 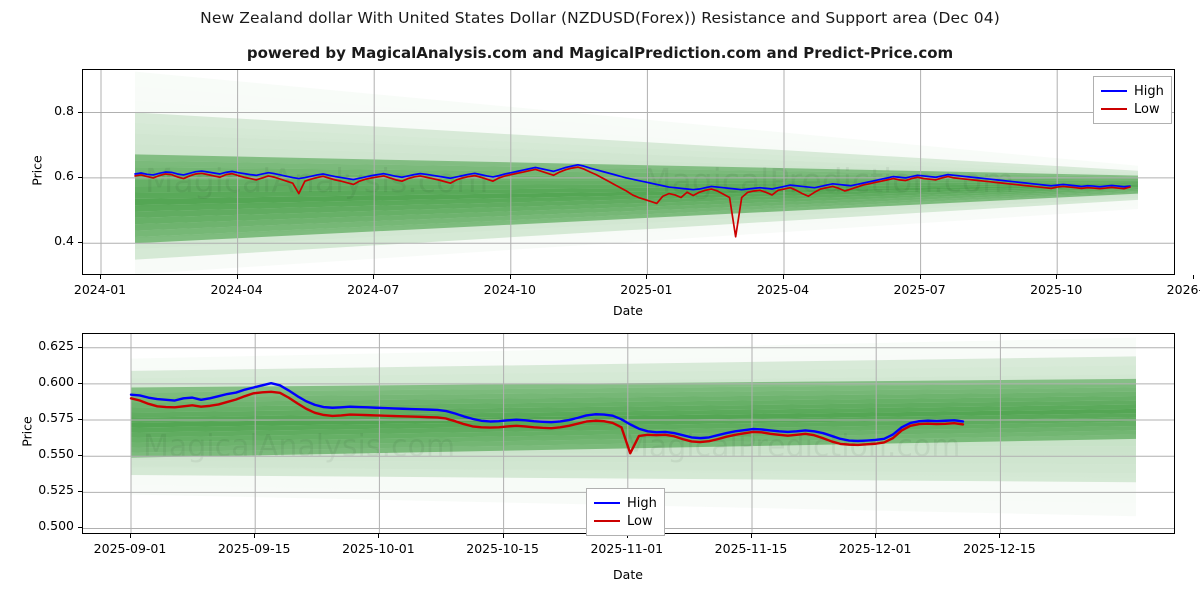 What do you see at coordinates (373, 289) in the screenshot?
I see `x-tick-label: 2024-07` at bounding box center [373, 289].